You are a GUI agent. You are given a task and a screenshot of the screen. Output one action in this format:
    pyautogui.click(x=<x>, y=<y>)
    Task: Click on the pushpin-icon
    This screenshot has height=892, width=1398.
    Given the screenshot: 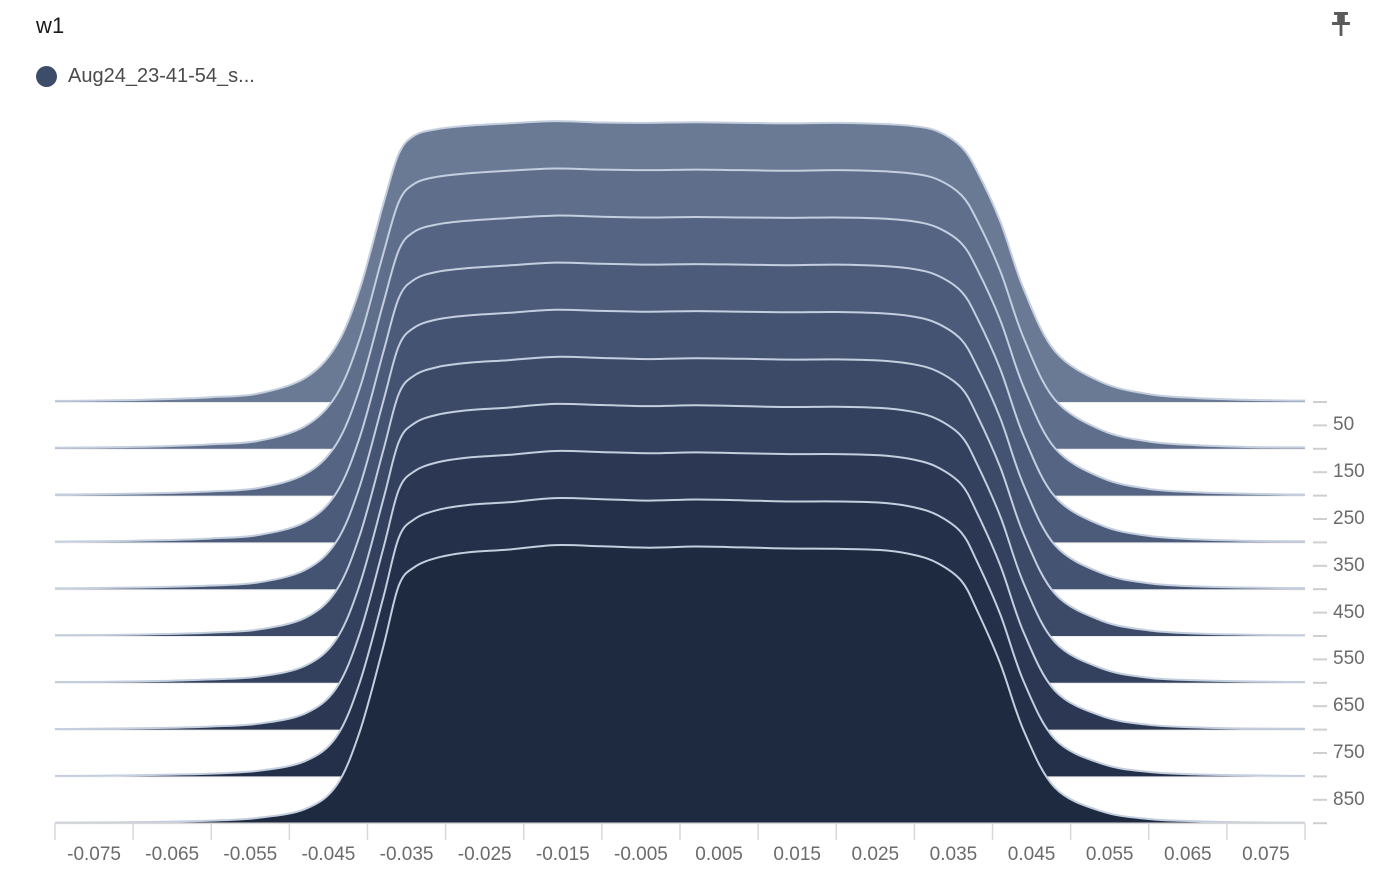 What is the action you would take?
    pyautogui.click(x=1341, y=25)
    